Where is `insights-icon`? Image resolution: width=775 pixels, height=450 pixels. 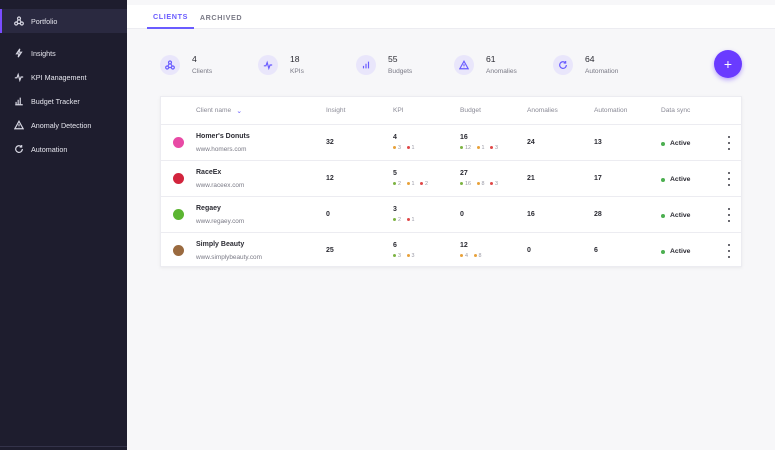 insights-icon is located at coordinates (19, 53).